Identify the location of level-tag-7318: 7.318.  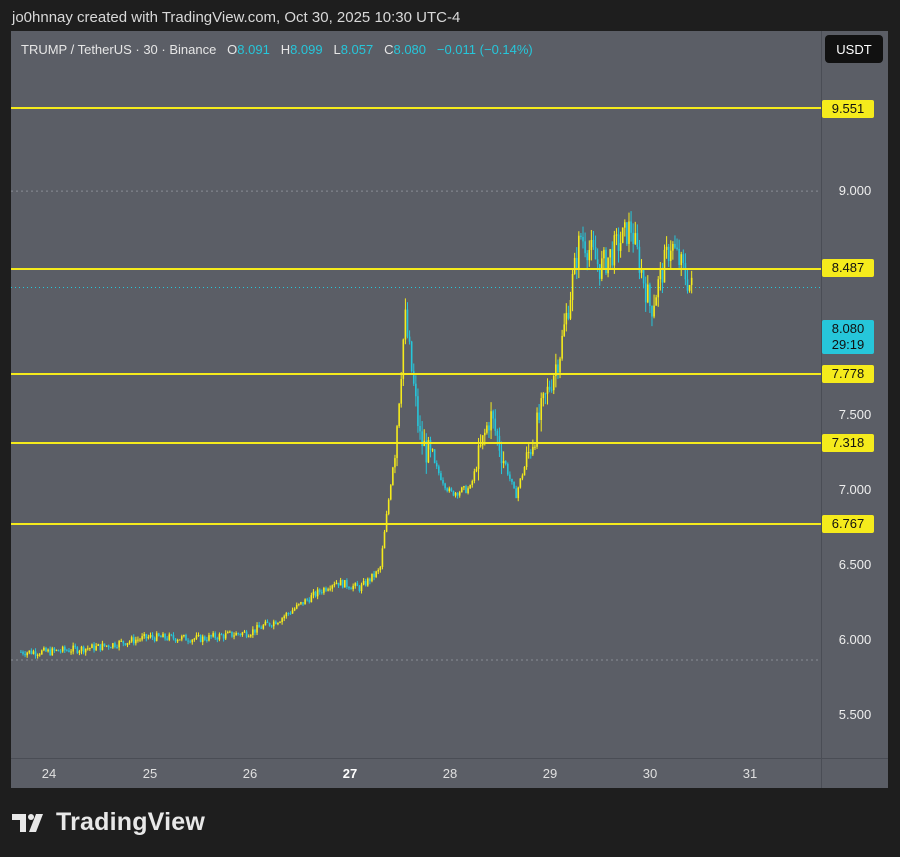
(848, 443).